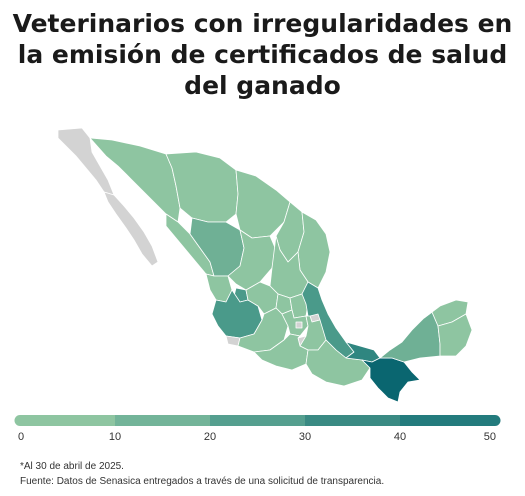 This screenshot has width=525, height=496. I want to click on state-guerrero, so click(281, 352).